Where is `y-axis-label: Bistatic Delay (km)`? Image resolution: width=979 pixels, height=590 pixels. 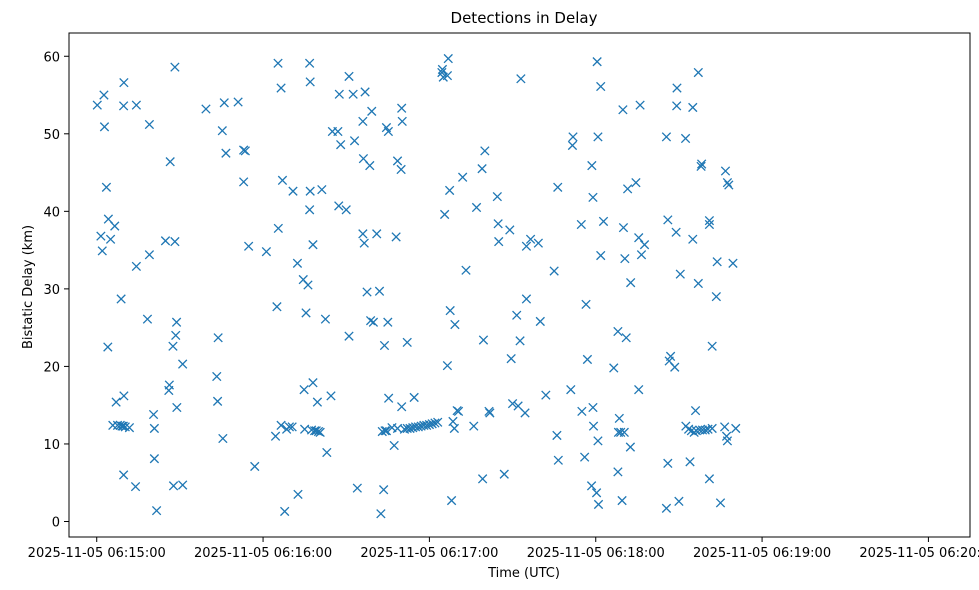 y-axis-label: Bistatic Delay (km) is located at coordinates (28, 287).